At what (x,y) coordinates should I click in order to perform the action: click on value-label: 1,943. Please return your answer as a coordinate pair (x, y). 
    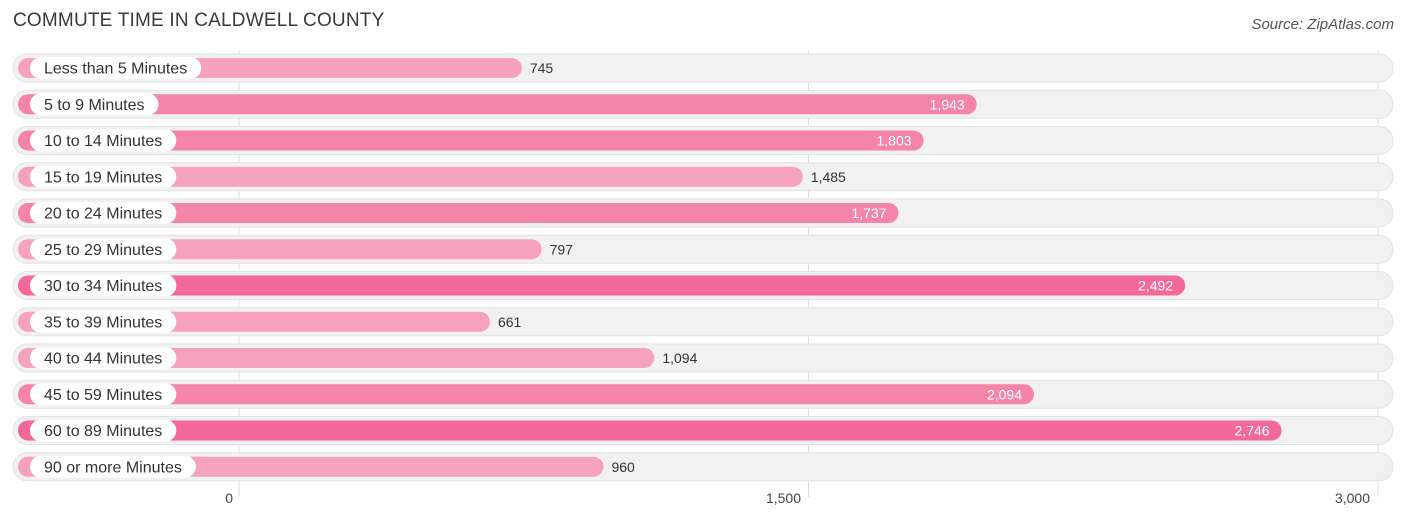
    Looking at the image, I should click on (947, 104).